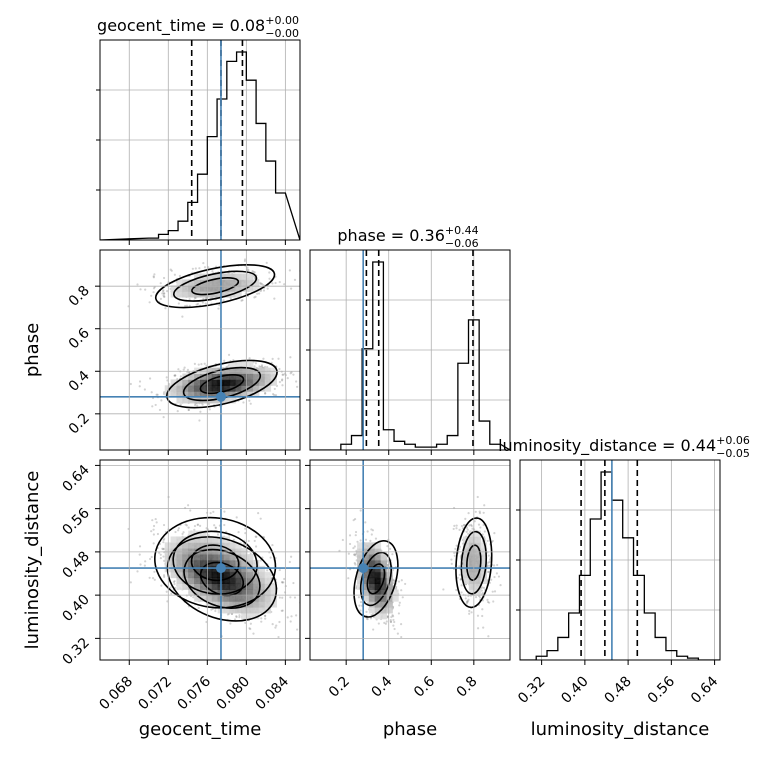 This screenshot has width=760, height=760. What do you see at coordinates (220, 568) in the screenshot?
I see `truth-marker` at bounding box center [220, 568].